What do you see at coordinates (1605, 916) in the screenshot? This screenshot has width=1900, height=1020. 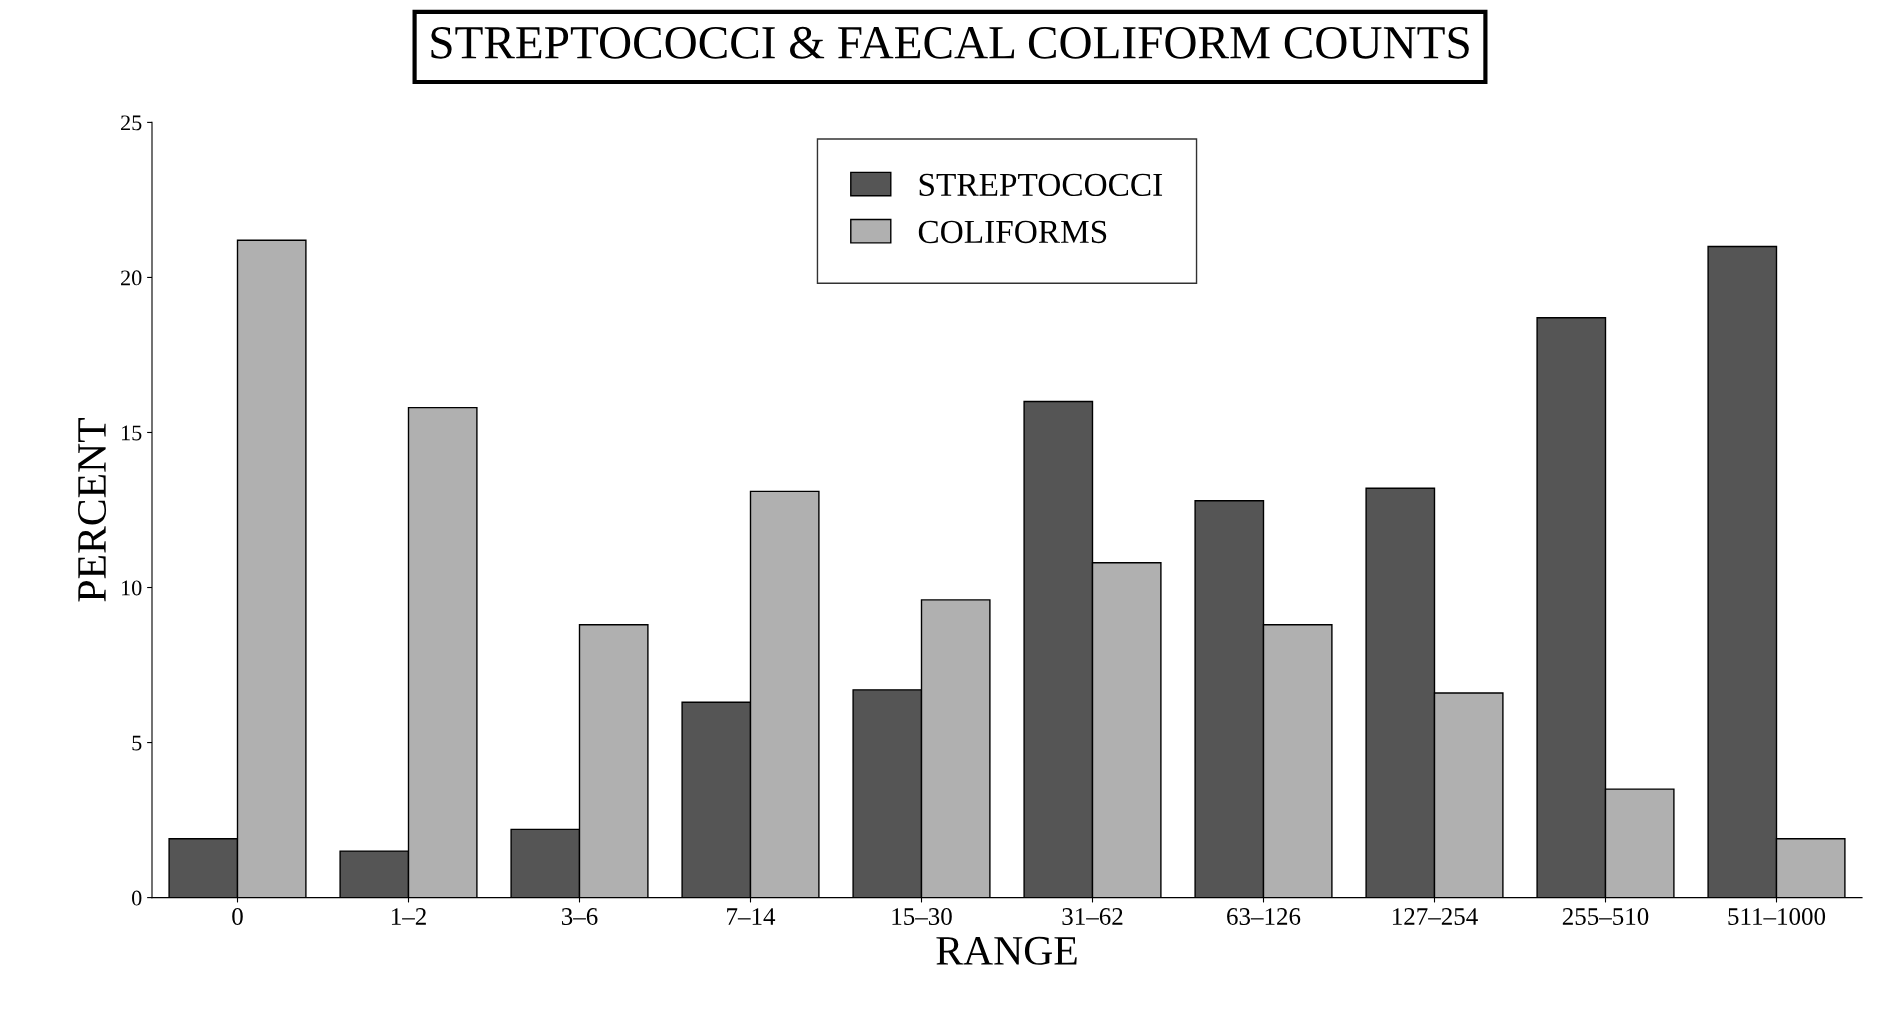 I see `x-tick-label: 255–510` at bounding box center [1605, 916].